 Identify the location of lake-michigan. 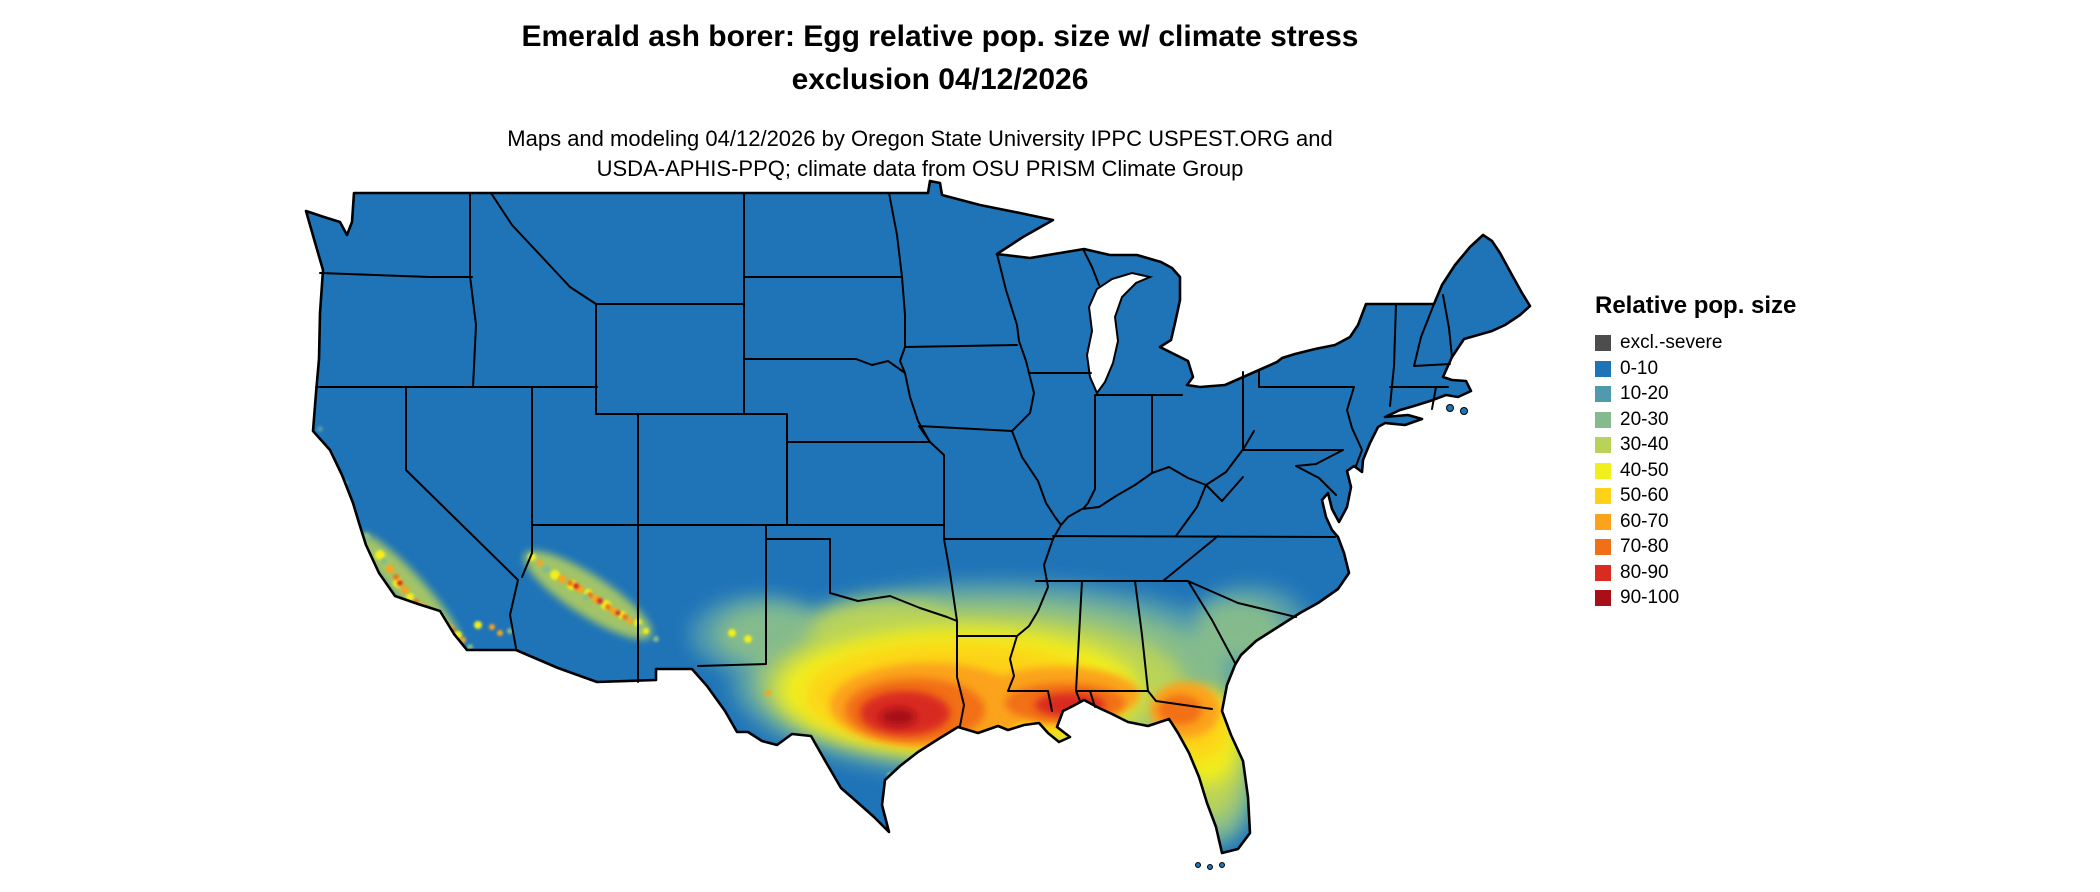
(1119, 333).